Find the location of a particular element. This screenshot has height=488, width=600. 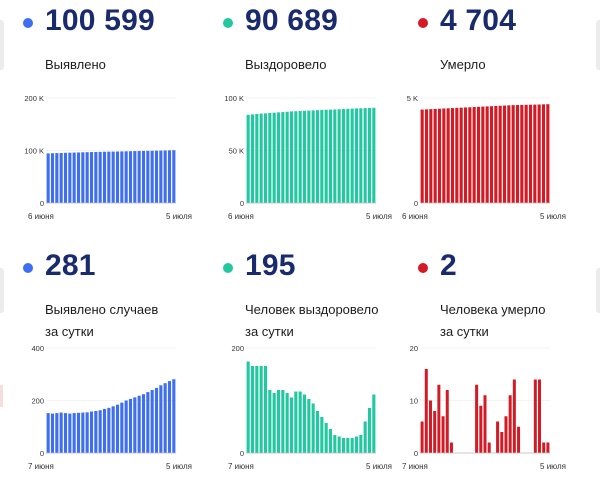

bar-chart-2: 0 50 K 100 K 6 июня 5 июля is located at coordinates (308, 157).